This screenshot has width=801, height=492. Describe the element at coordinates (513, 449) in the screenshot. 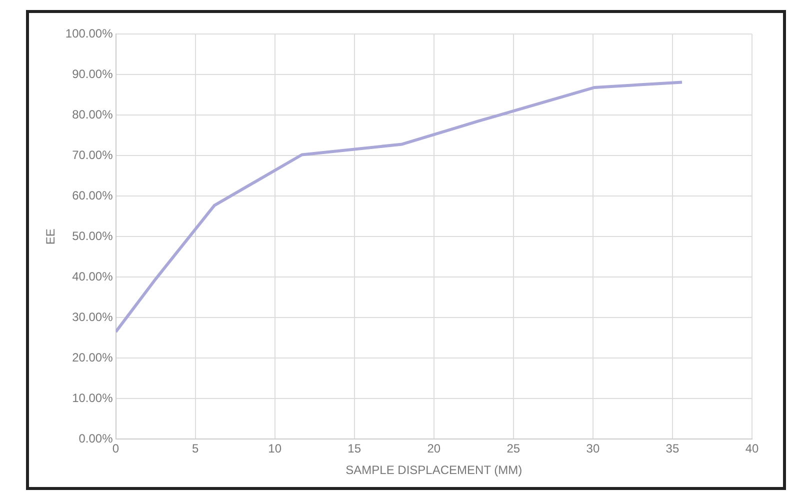

I see `x-tick-label: 25` at that location.